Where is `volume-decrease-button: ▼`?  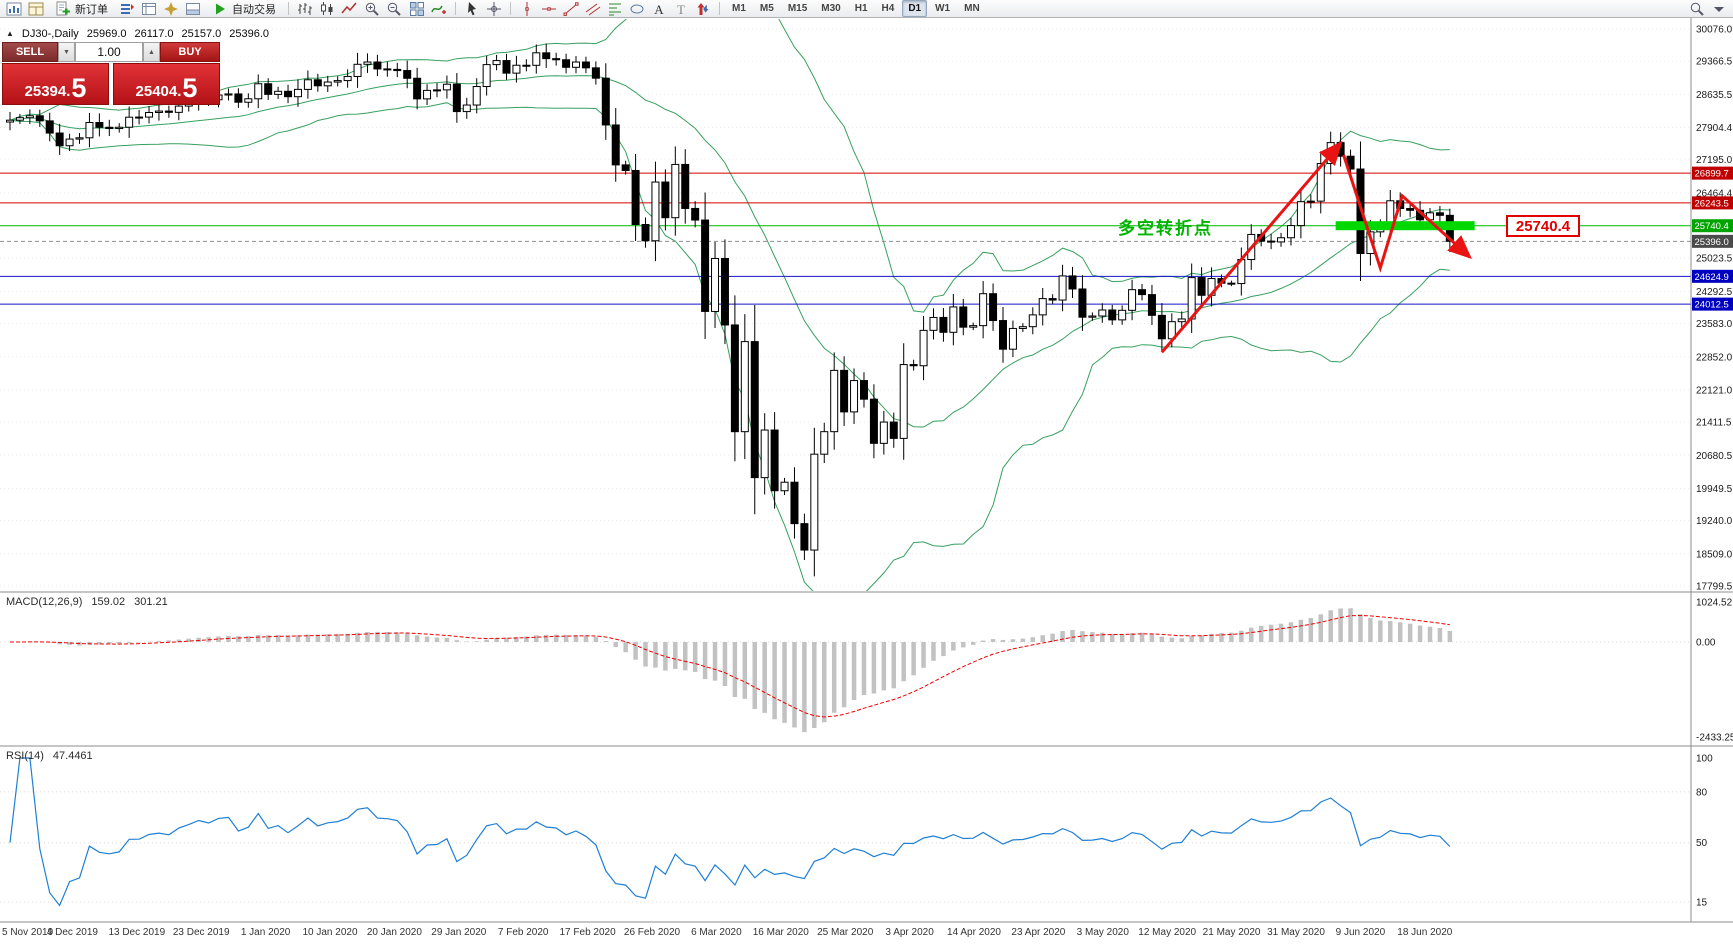
volume-decrease-button: ▼ is located at coordinates (66, 52).